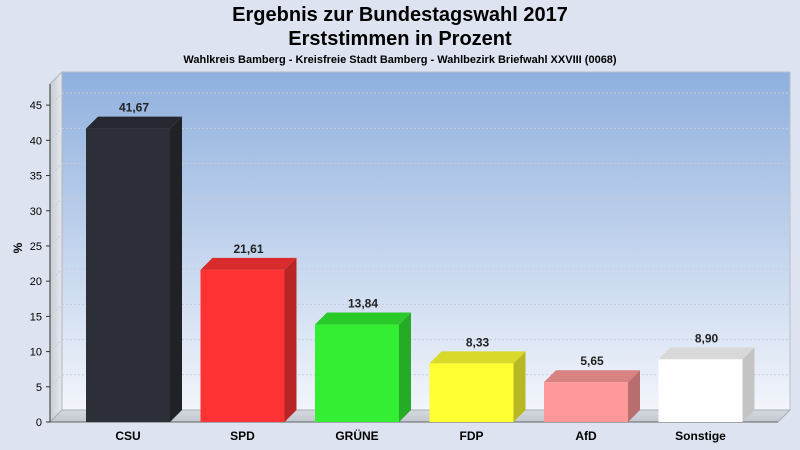  Describe the element at coordinates (700, 436) in the screenshot. I see `x-tick-label: Sonstige` at that location.